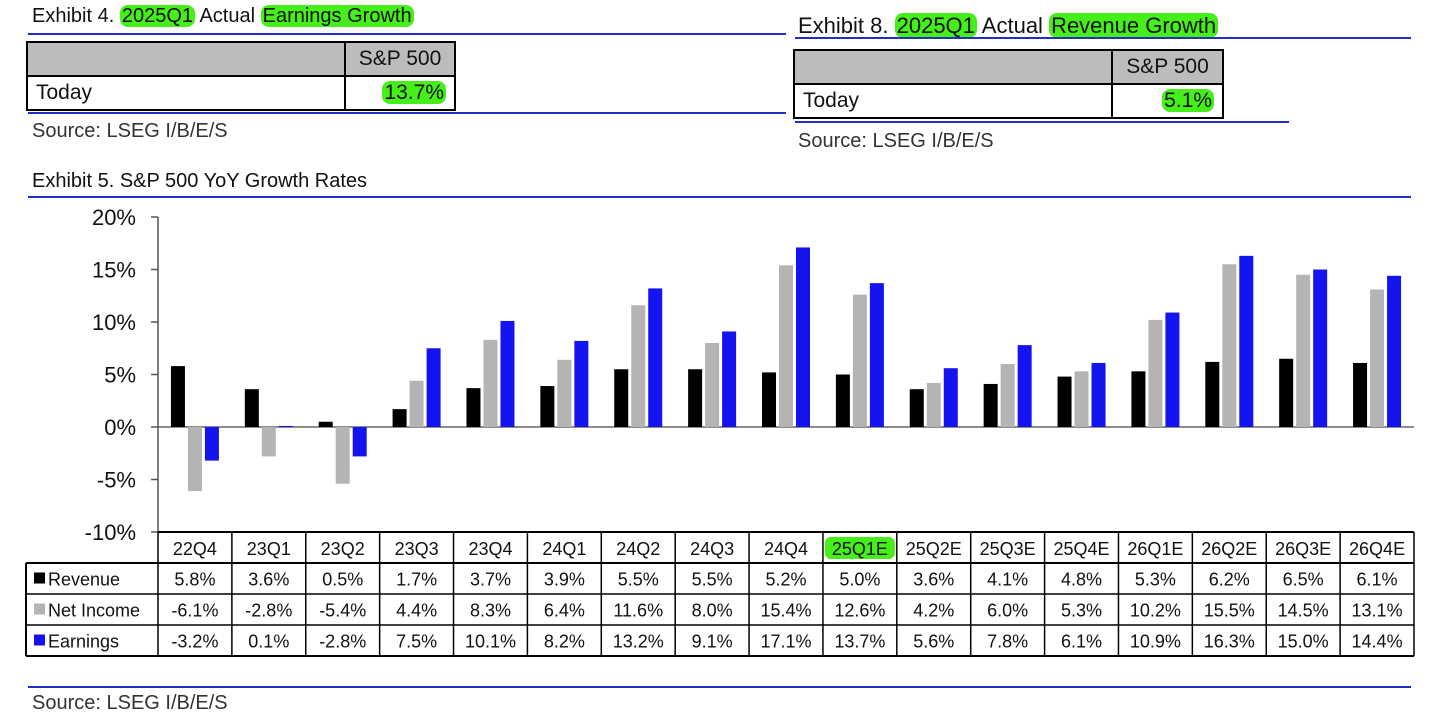  I want to click on data-label-revenue: 6.1%, so click(1377, 580).